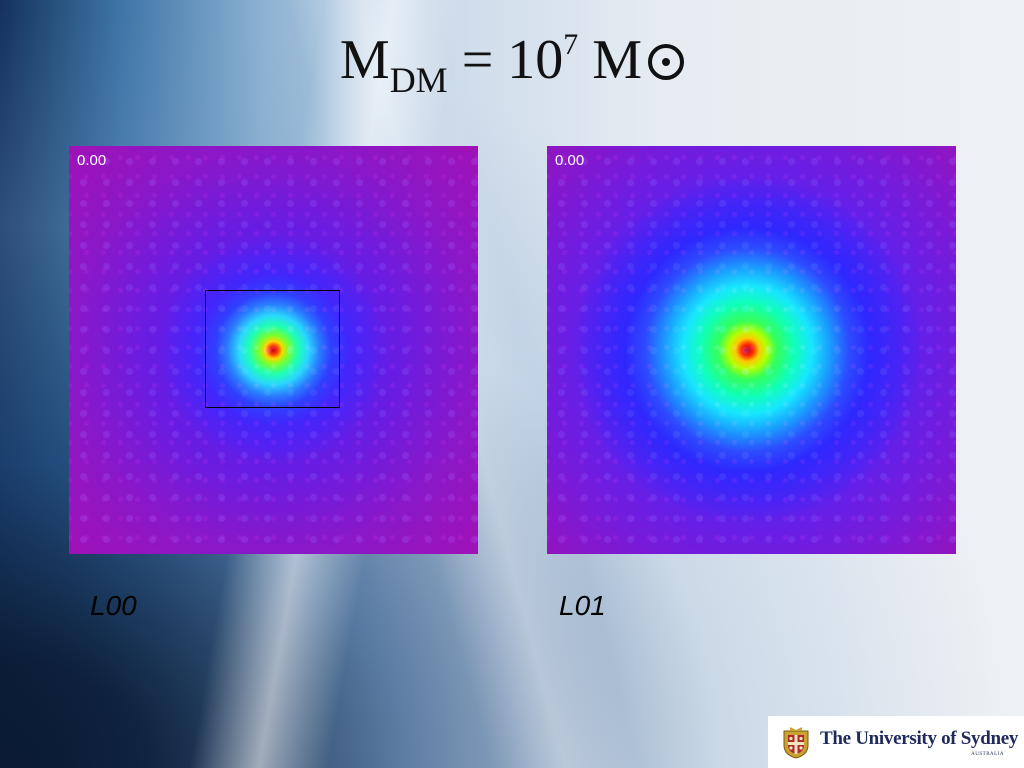 The width and height of the screenshot is (1024, 768). I want to click on logo-subtext: AUSTRALIA, so click(987, 754).